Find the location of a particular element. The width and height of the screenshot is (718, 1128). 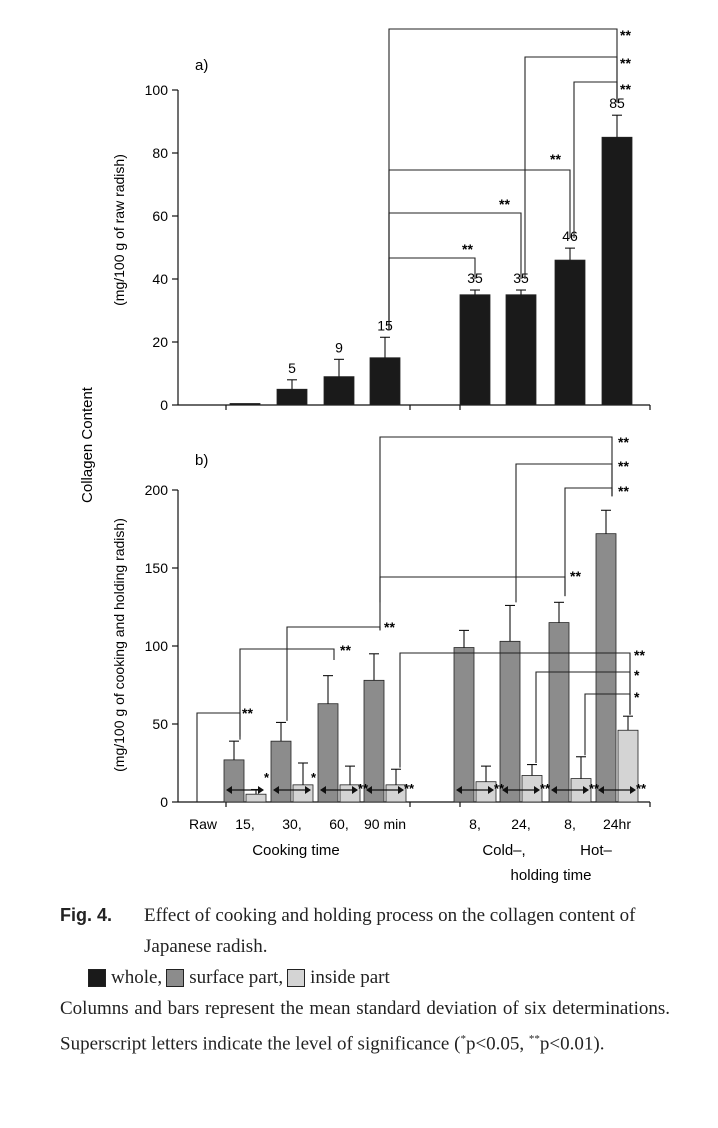

y-axis-label: (mg/100 g of raw radish) is located at coordinates (119, 230).